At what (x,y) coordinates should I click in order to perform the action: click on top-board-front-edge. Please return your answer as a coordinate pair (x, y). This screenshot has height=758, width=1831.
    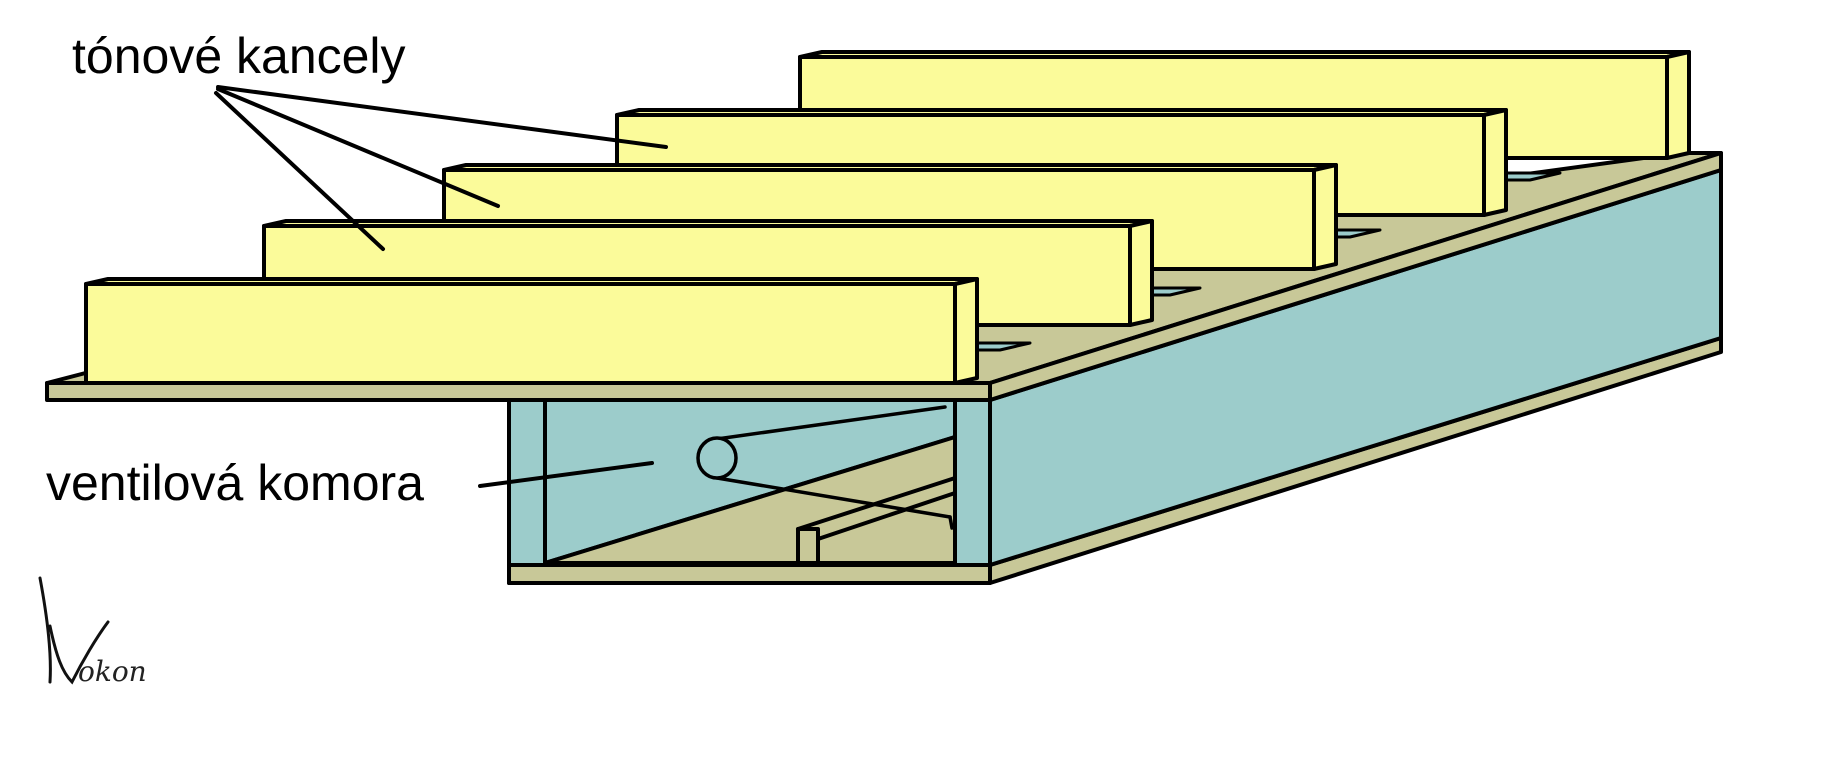
    Looking at the image, I should click on (518, 391).